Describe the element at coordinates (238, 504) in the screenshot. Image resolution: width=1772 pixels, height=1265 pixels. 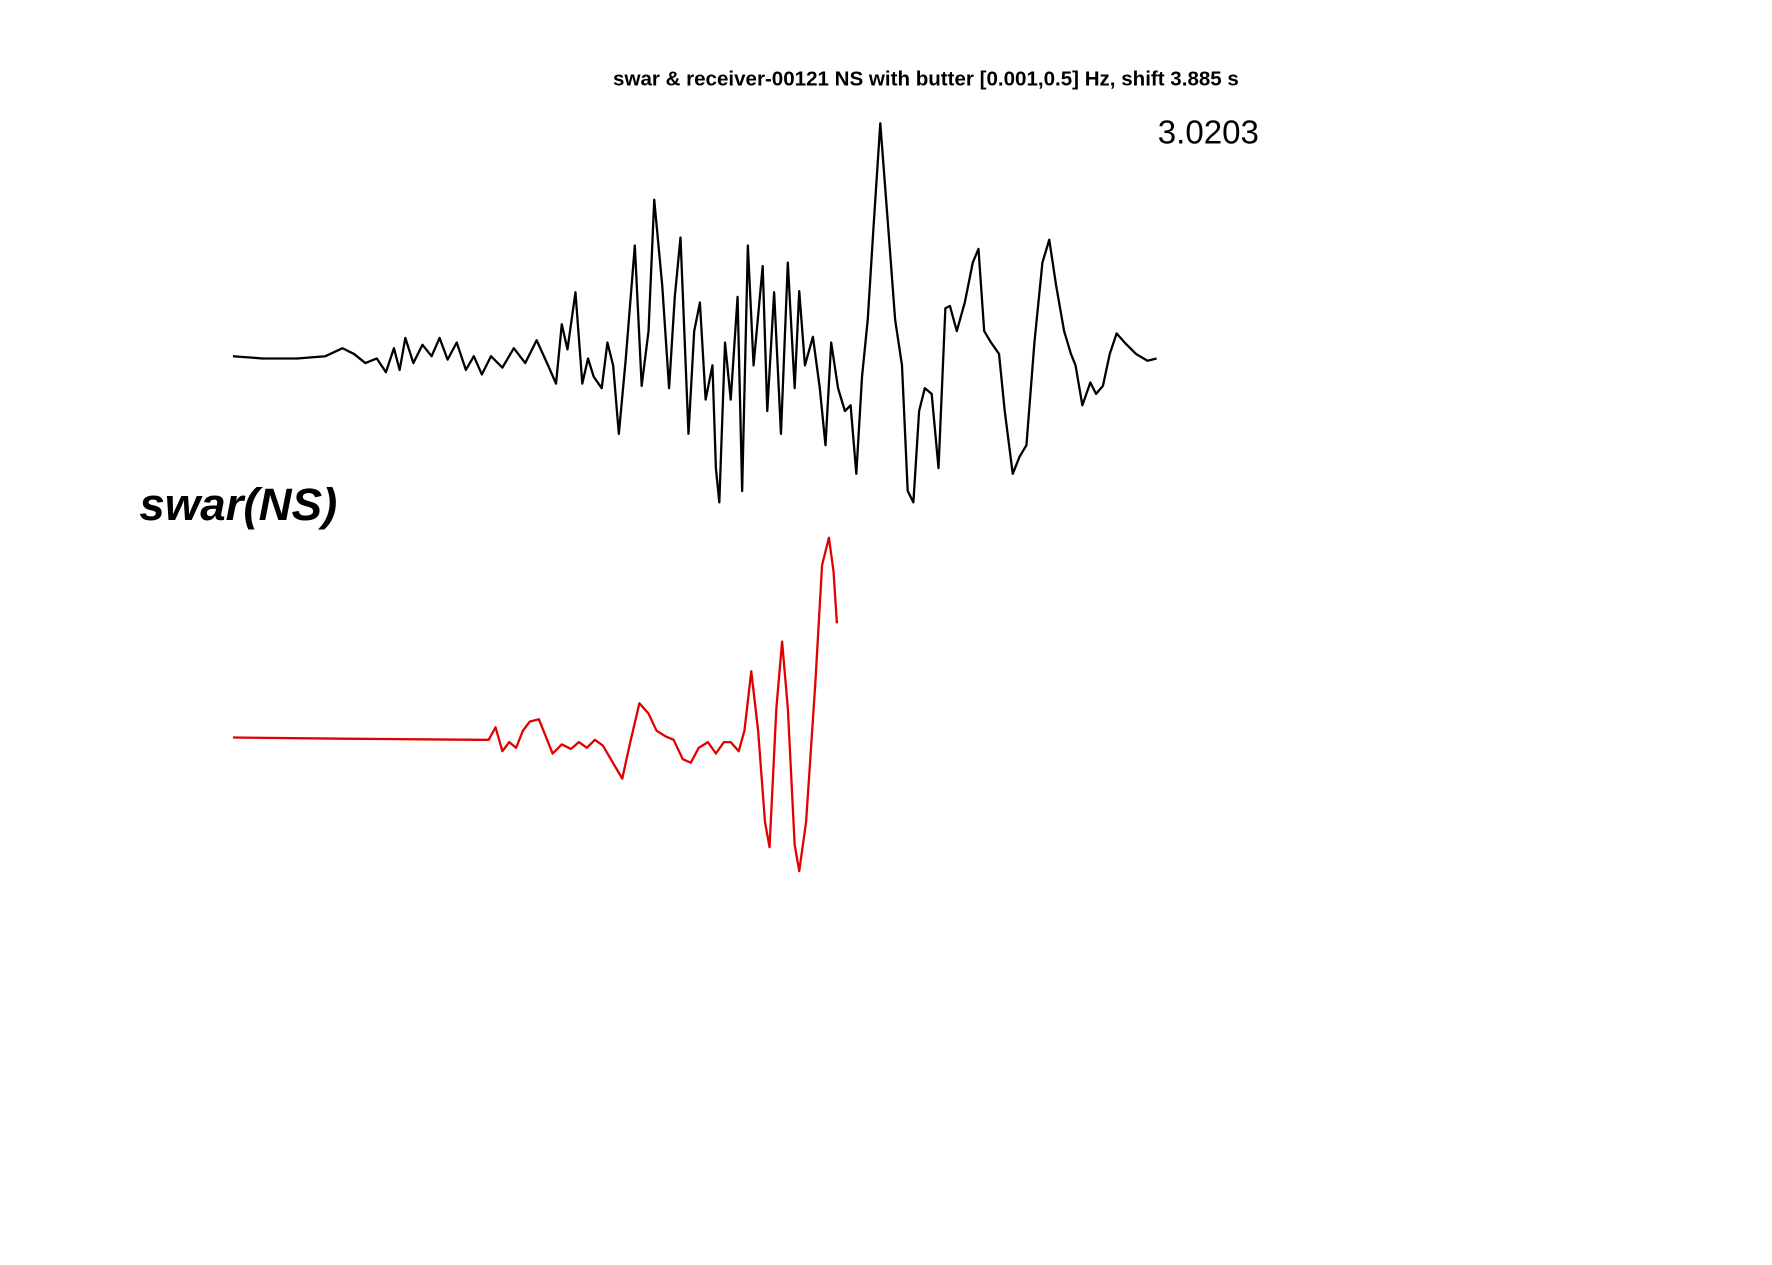
I see `trace-label: swar(NS)` at that location.